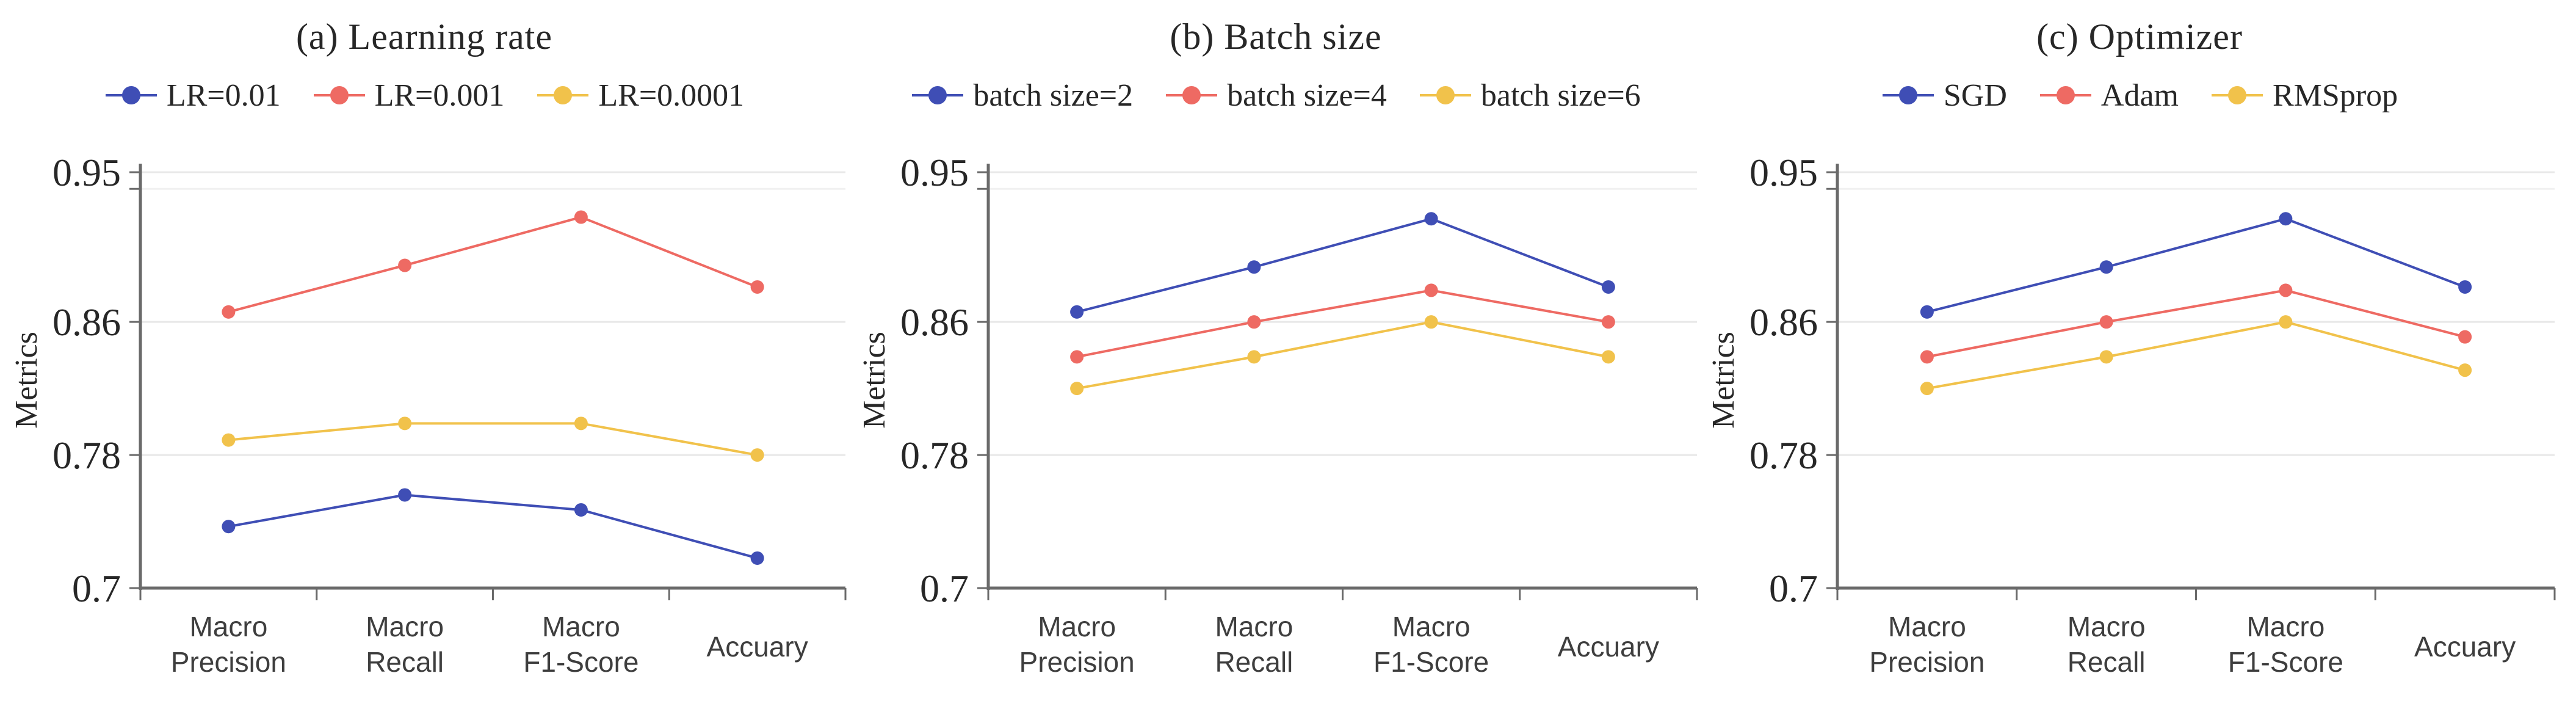 The width and height of the screenshot is (2576, 709). I want to click on data-point-batch-size-4-macro-recall, so click(1254, 322).